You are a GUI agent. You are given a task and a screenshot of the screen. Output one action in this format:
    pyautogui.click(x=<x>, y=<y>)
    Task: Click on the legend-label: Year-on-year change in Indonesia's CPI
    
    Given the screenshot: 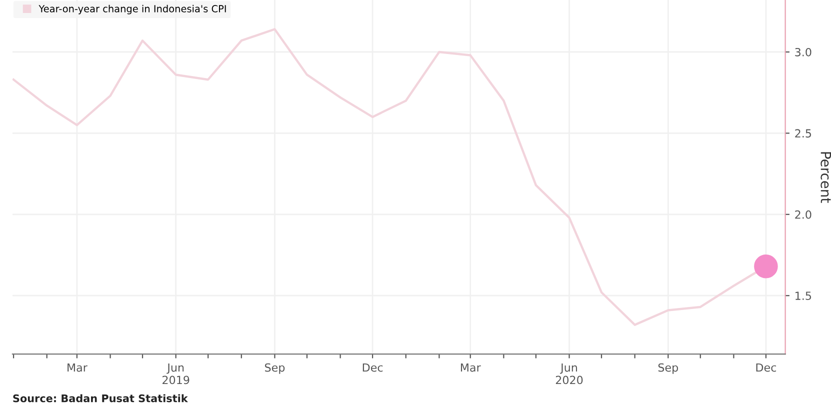 What is the action you would take?
    pyautogui.click(x=132, y=9)
    